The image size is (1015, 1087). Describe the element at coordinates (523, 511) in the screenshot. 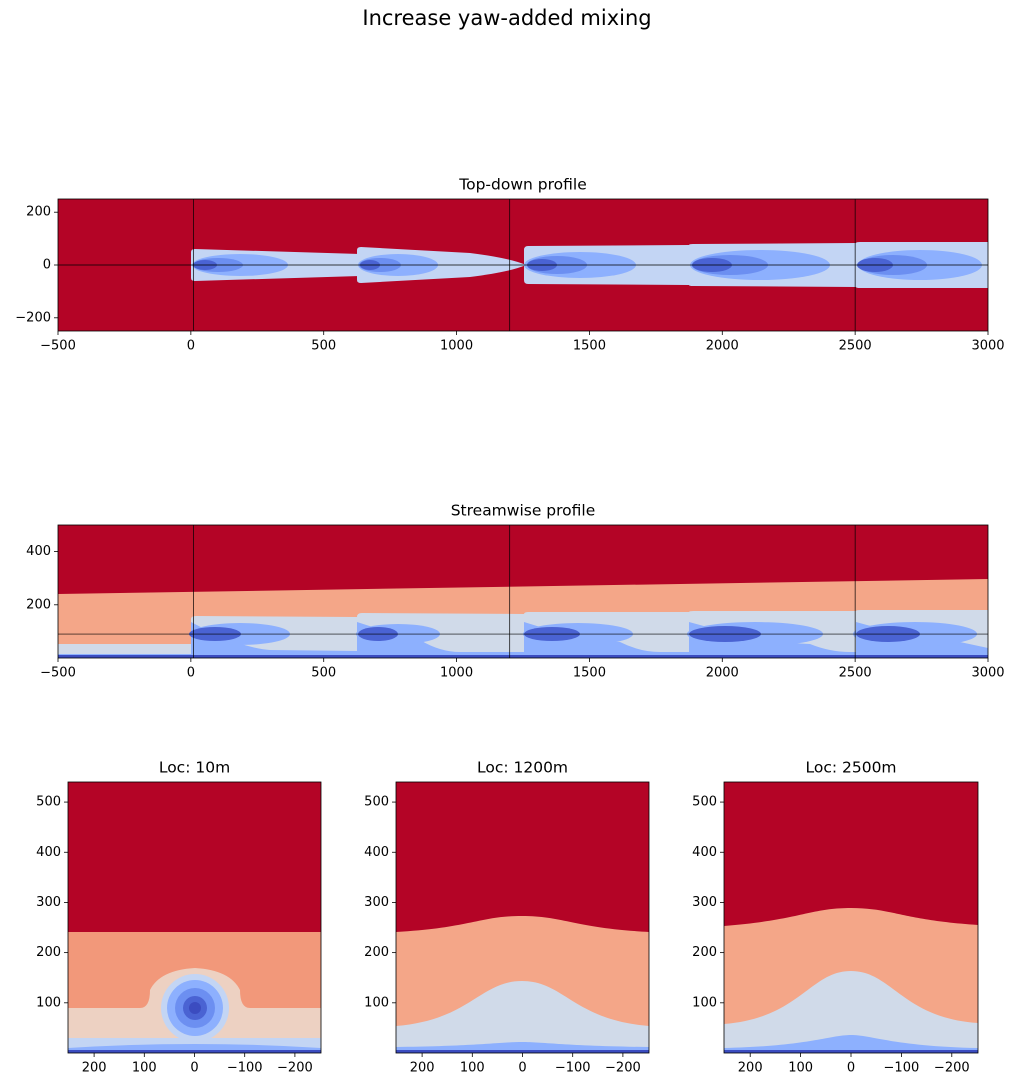

I see `chart-title: Streamwise profile` at that location.